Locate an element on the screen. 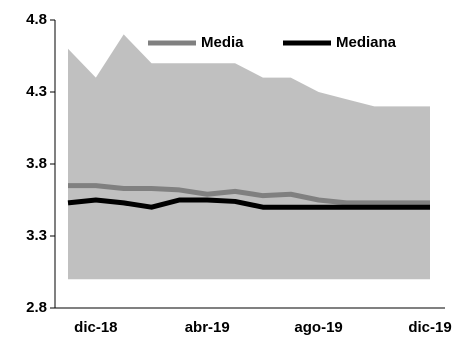  legend-label: Mediana is located at coordinates (366, 42).